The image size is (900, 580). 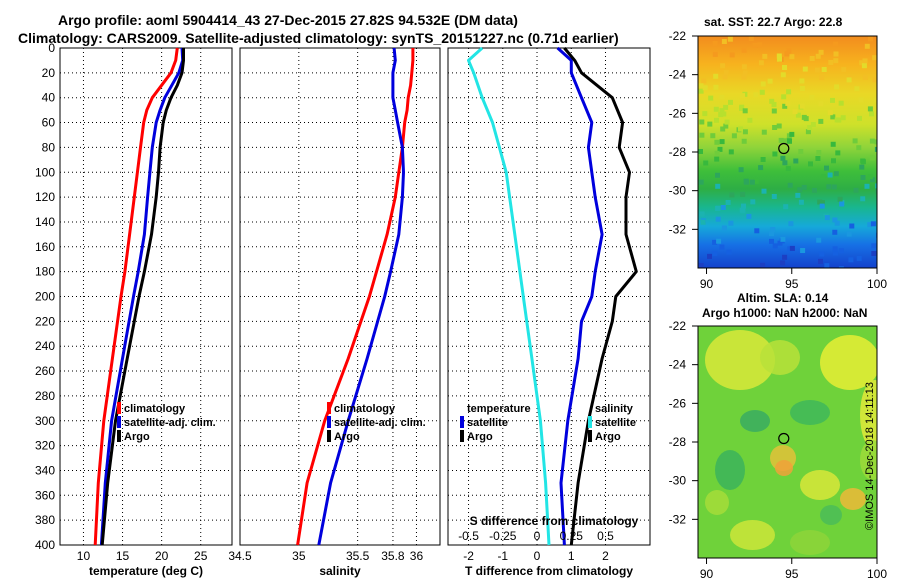 I want to click on legend-salinity: climatology satellite-adj. clim. Argo, so click(x=376, y=422).